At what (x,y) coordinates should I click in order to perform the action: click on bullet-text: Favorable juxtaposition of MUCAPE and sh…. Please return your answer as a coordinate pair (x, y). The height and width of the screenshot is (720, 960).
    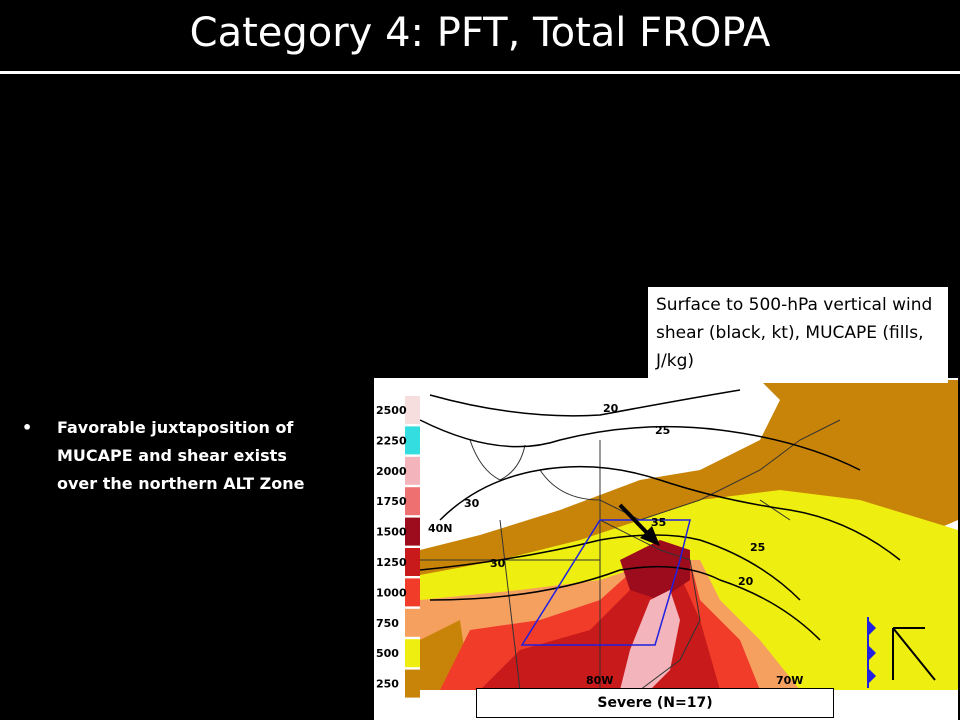
    Looking at the image, I should click on (181, 455).